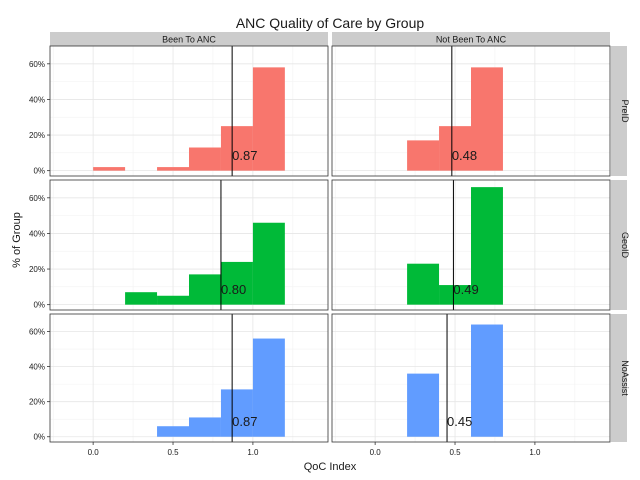 This screenshot has height=480, width=640. I want to click on panel-been-to-anc-geoid: 0.80 0% 20% 40% 60%, so click(179, 245).